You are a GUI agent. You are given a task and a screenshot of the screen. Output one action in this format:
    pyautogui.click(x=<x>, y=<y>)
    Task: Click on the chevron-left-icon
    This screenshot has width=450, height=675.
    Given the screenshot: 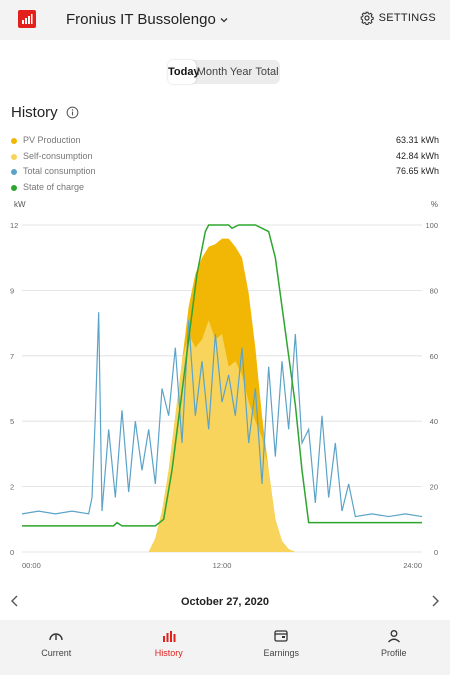 What is the action you would take?
    pyautogui.click(x=15, y=601)
    